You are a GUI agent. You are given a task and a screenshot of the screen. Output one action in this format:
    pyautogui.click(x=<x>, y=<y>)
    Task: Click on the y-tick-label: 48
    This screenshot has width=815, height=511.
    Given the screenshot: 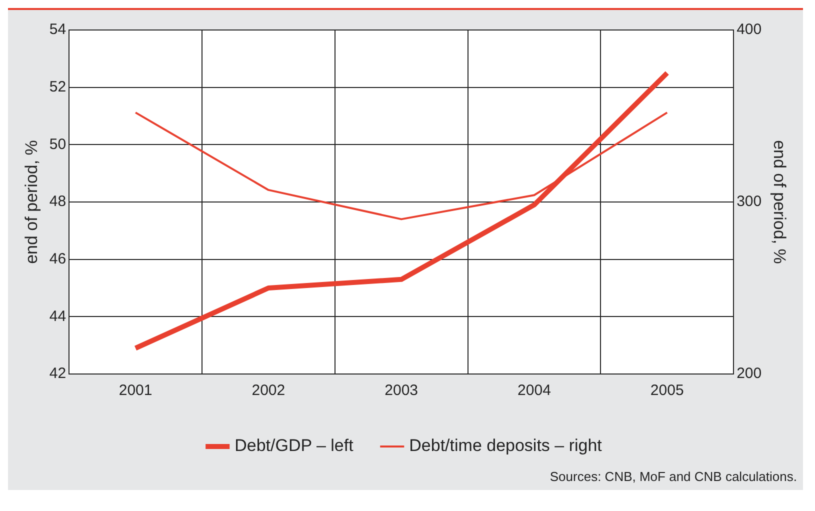 What is the action you would take?
    pyautogui.click(x=57, y=201)
    